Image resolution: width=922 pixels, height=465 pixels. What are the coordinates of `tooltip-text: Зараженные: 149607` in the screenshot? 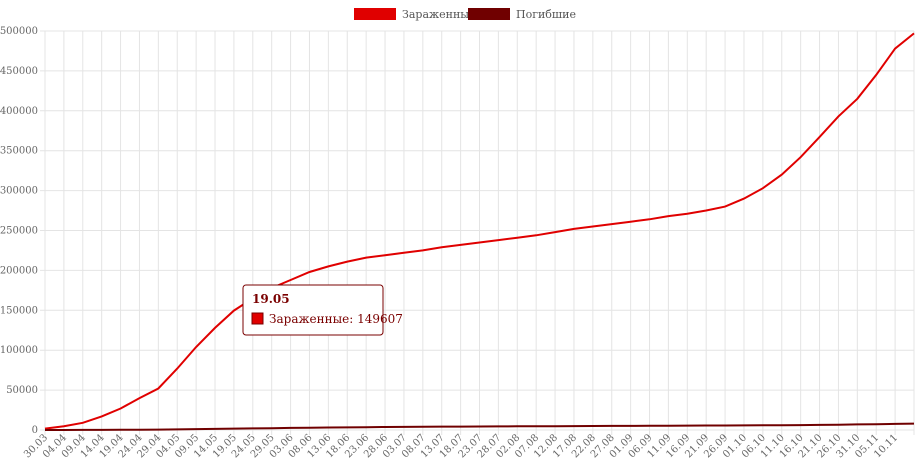 It's located at (336, 319).